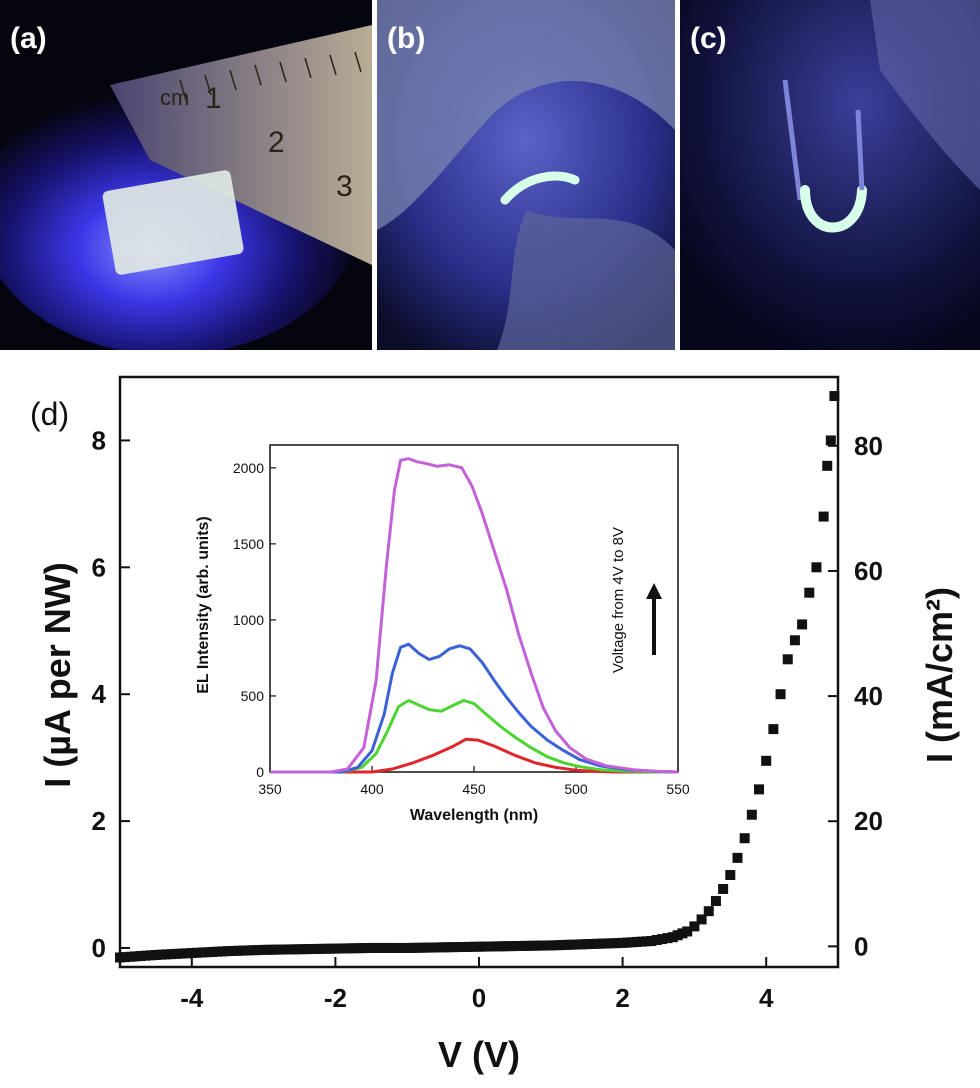 Image resolution: width=980 pixels, height=1088 pixels. I want to click on x-tick-label: -4, so click(192, 998).